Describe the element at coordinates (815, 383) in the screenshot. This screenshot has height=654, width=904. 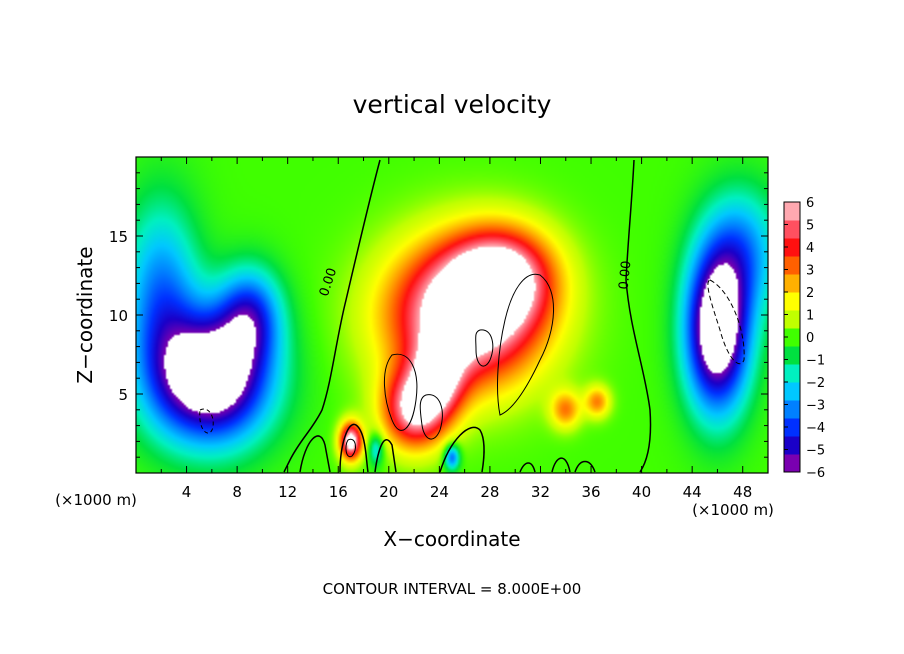
I see `colorbar-tick-label: −2` at that location.